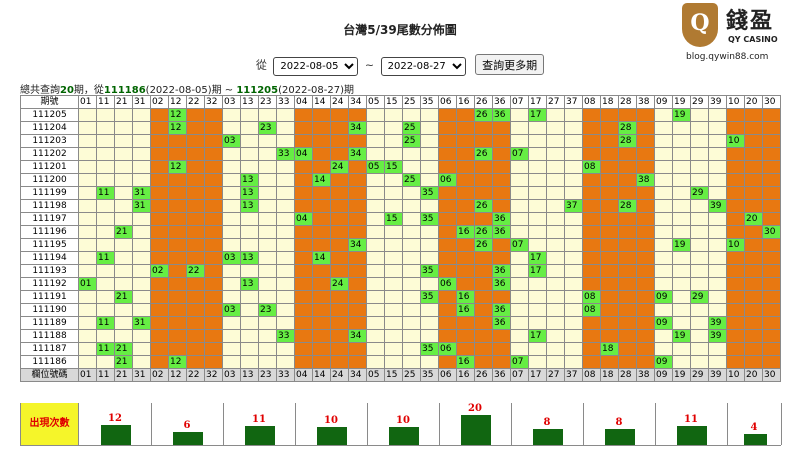 This screenshot has height=450, width=800. I want to click on from-date-select: 2022-08-05, so click(316, 66).